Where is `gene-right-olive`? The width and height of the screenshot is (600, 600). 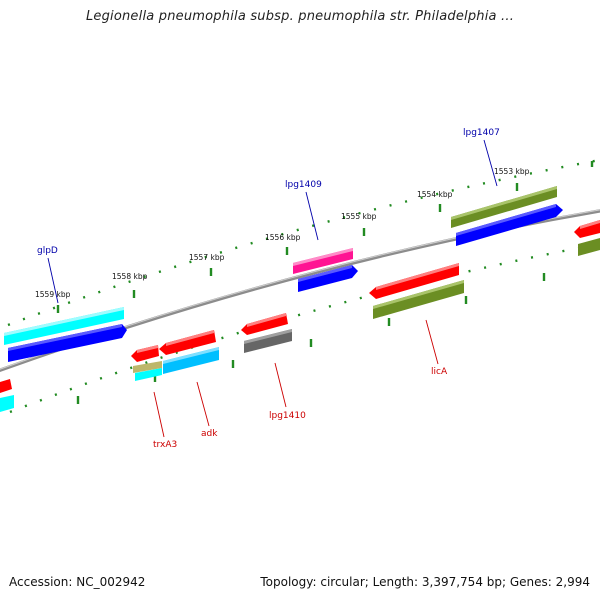
gene-right-olive is located at coordinates (589, 247).